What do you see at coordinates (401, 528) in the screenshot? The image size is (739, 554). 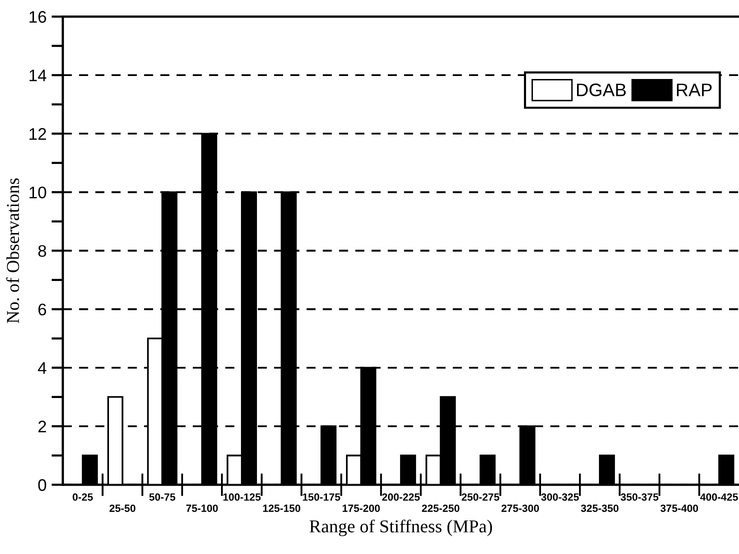 I see `x-axis-title: Range of Stiffness (MPa)` at bounding box center [401, 528].